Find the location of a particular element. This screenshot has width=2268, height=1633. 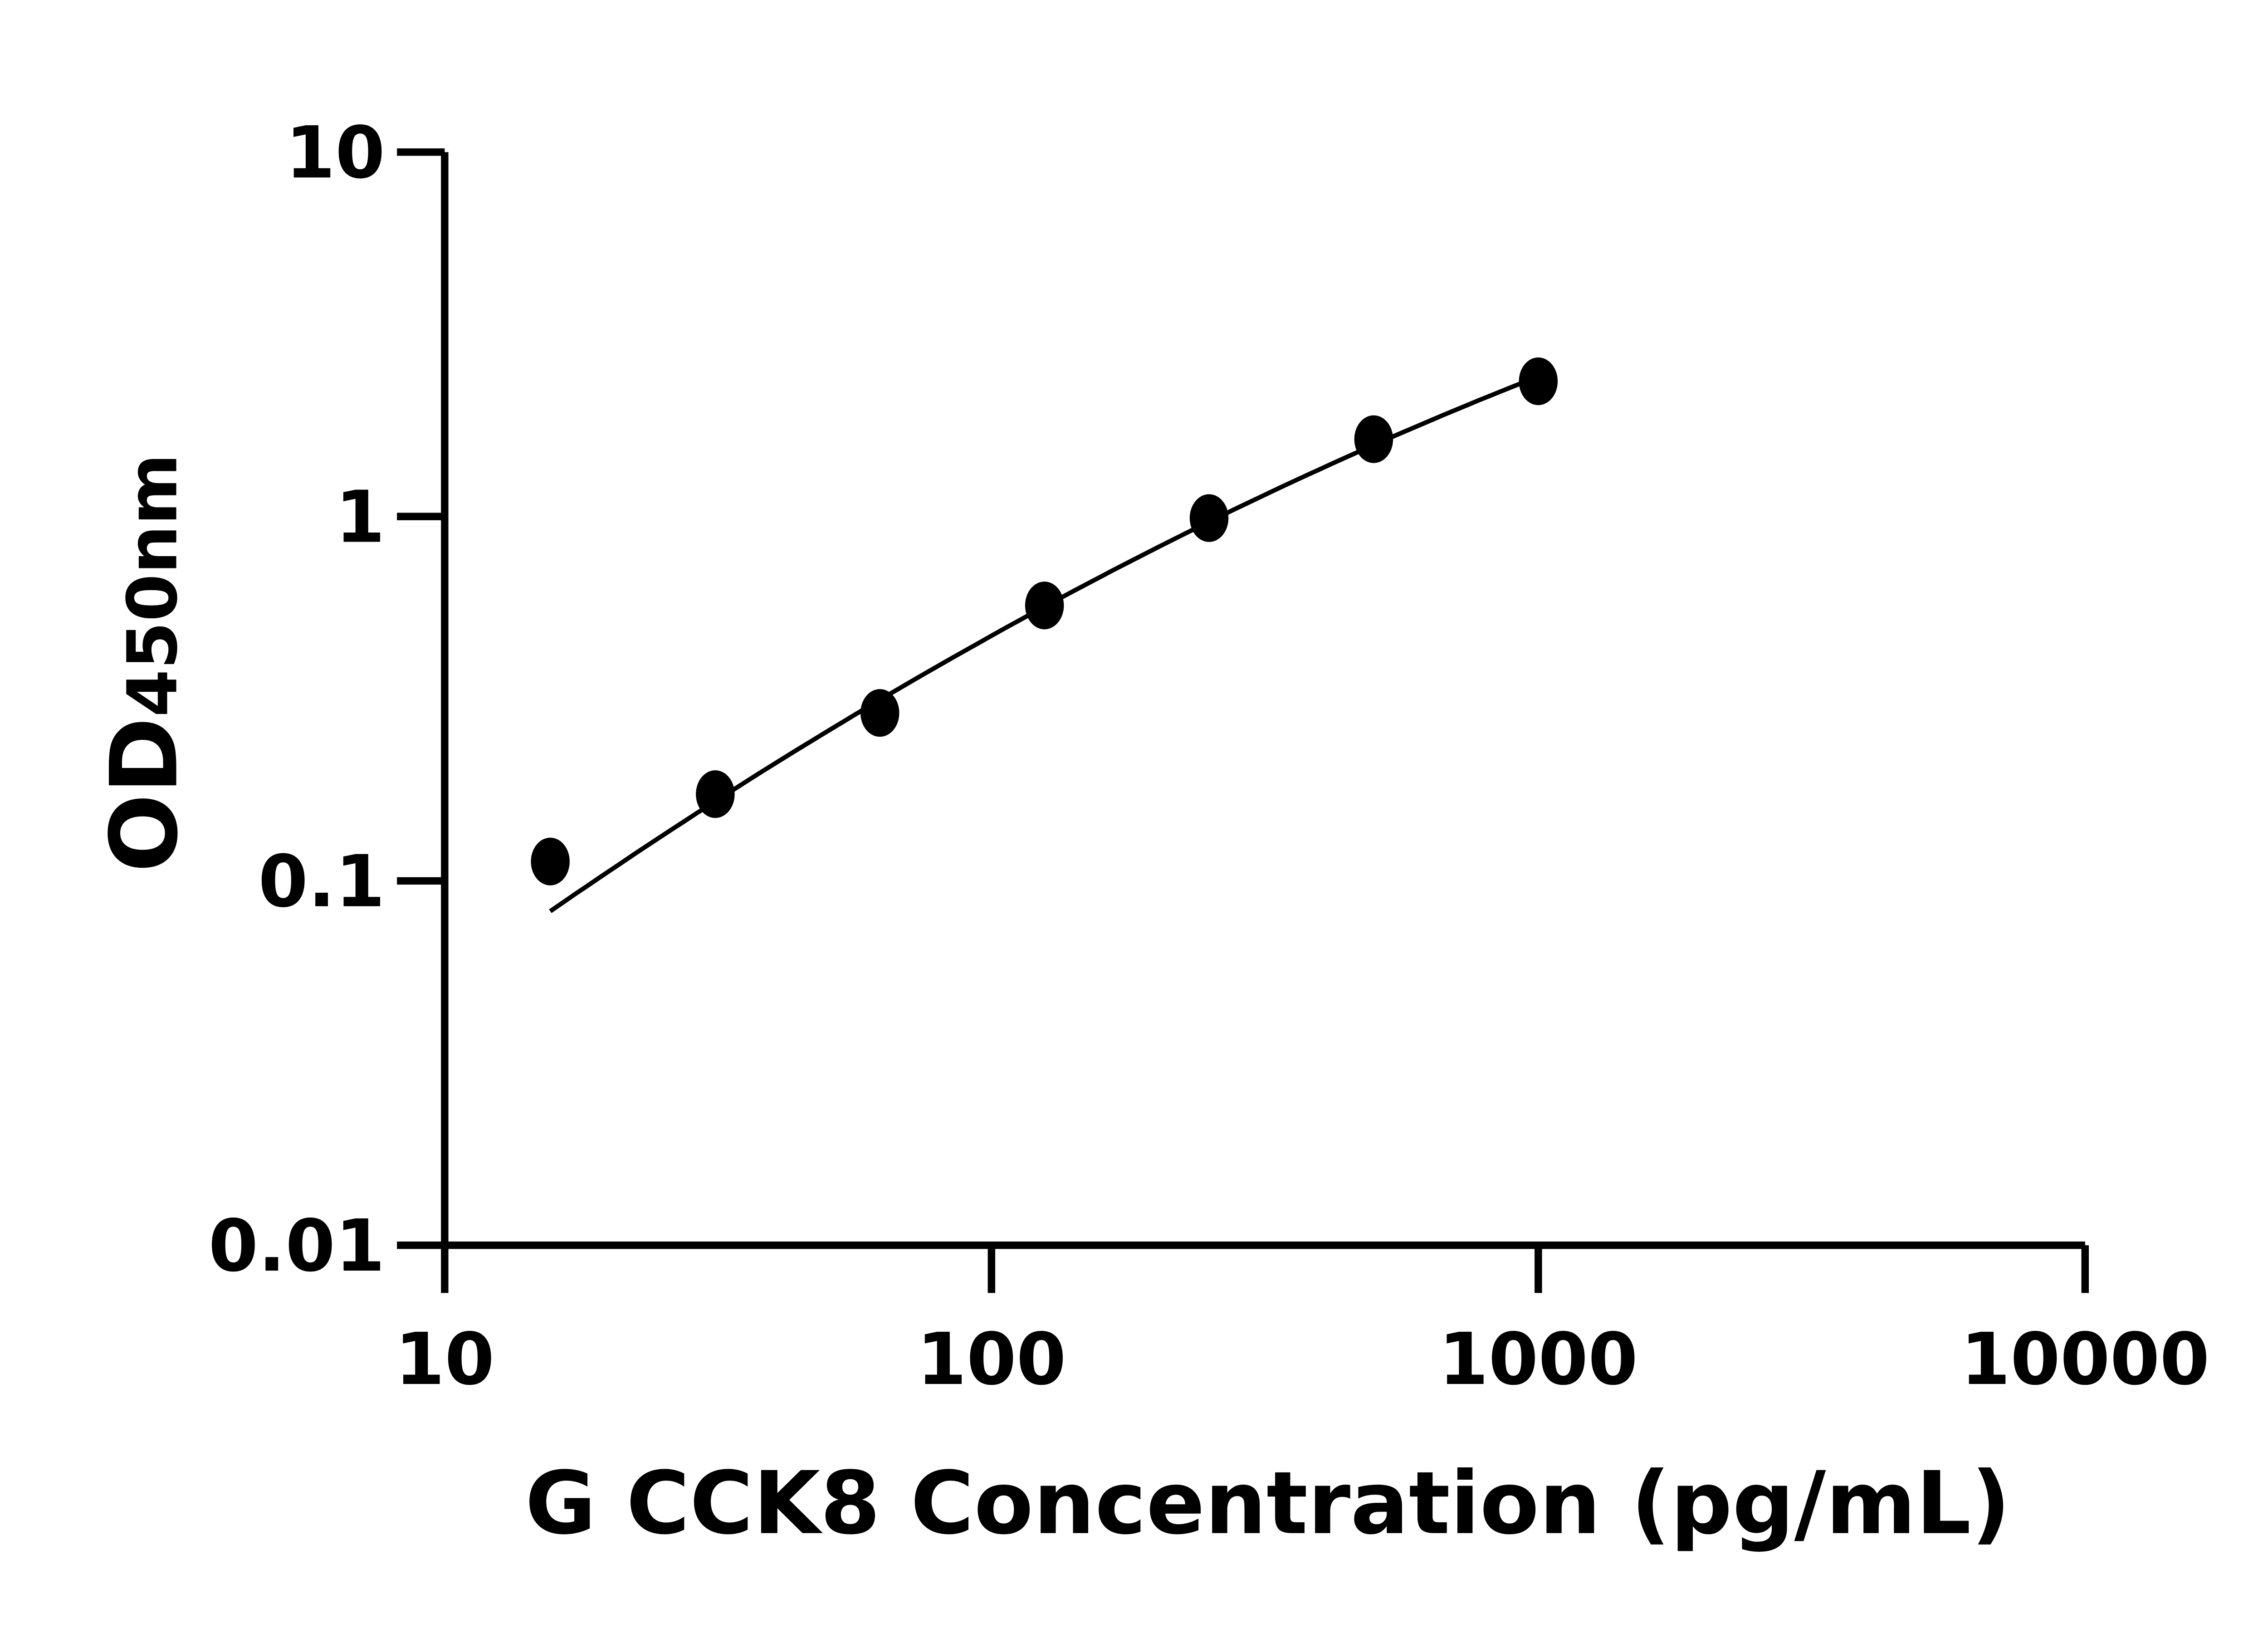

x-tick-label: 100 is located at coordinates (992, 1359).